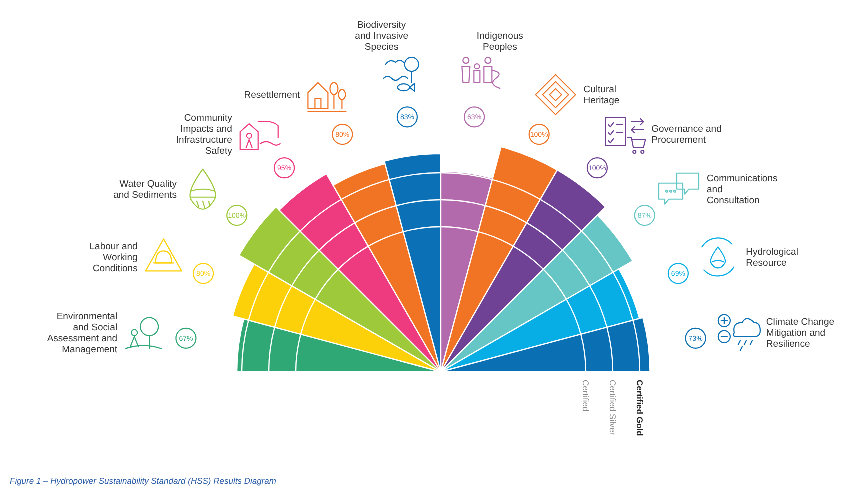 This screenshot has width=850, height=501. I want to click on text: Certified, so click(586, 396).